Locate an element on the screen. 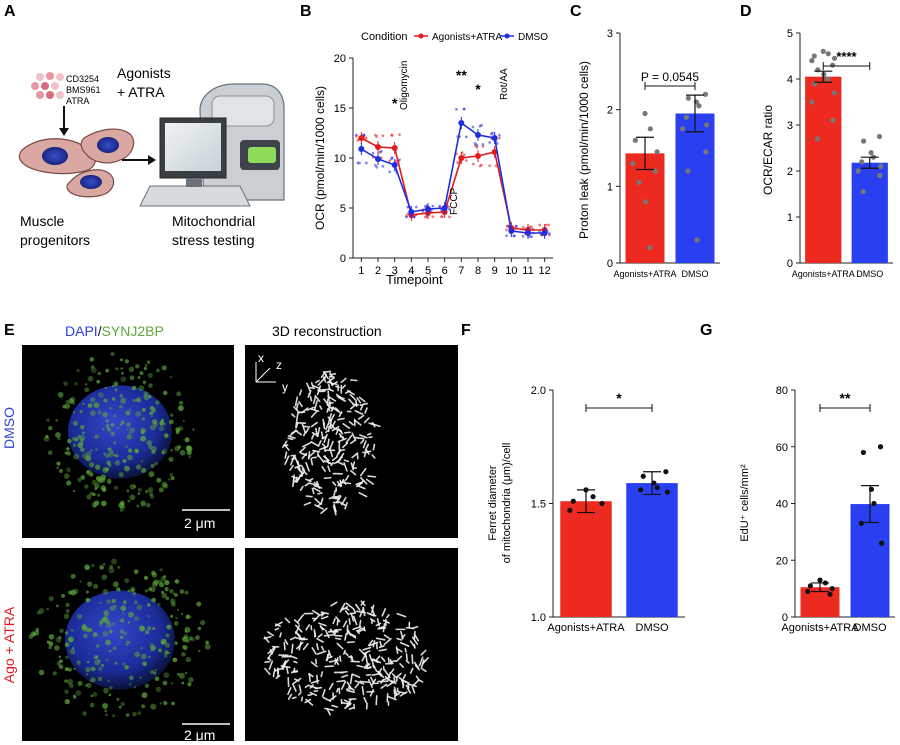  comparison-label: P = 0.0545 is located at coordinates (670, 77).